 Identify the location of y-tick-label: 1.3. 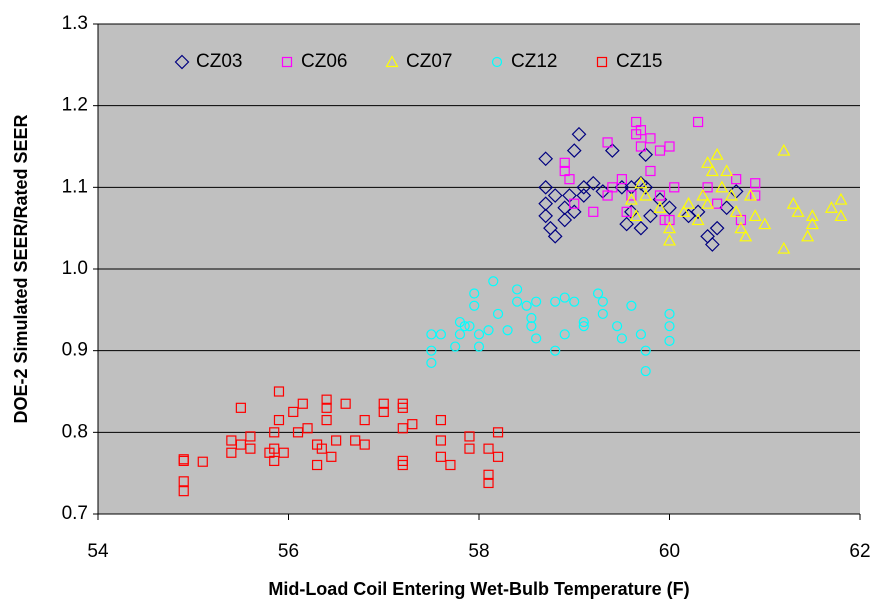
(75, 23).